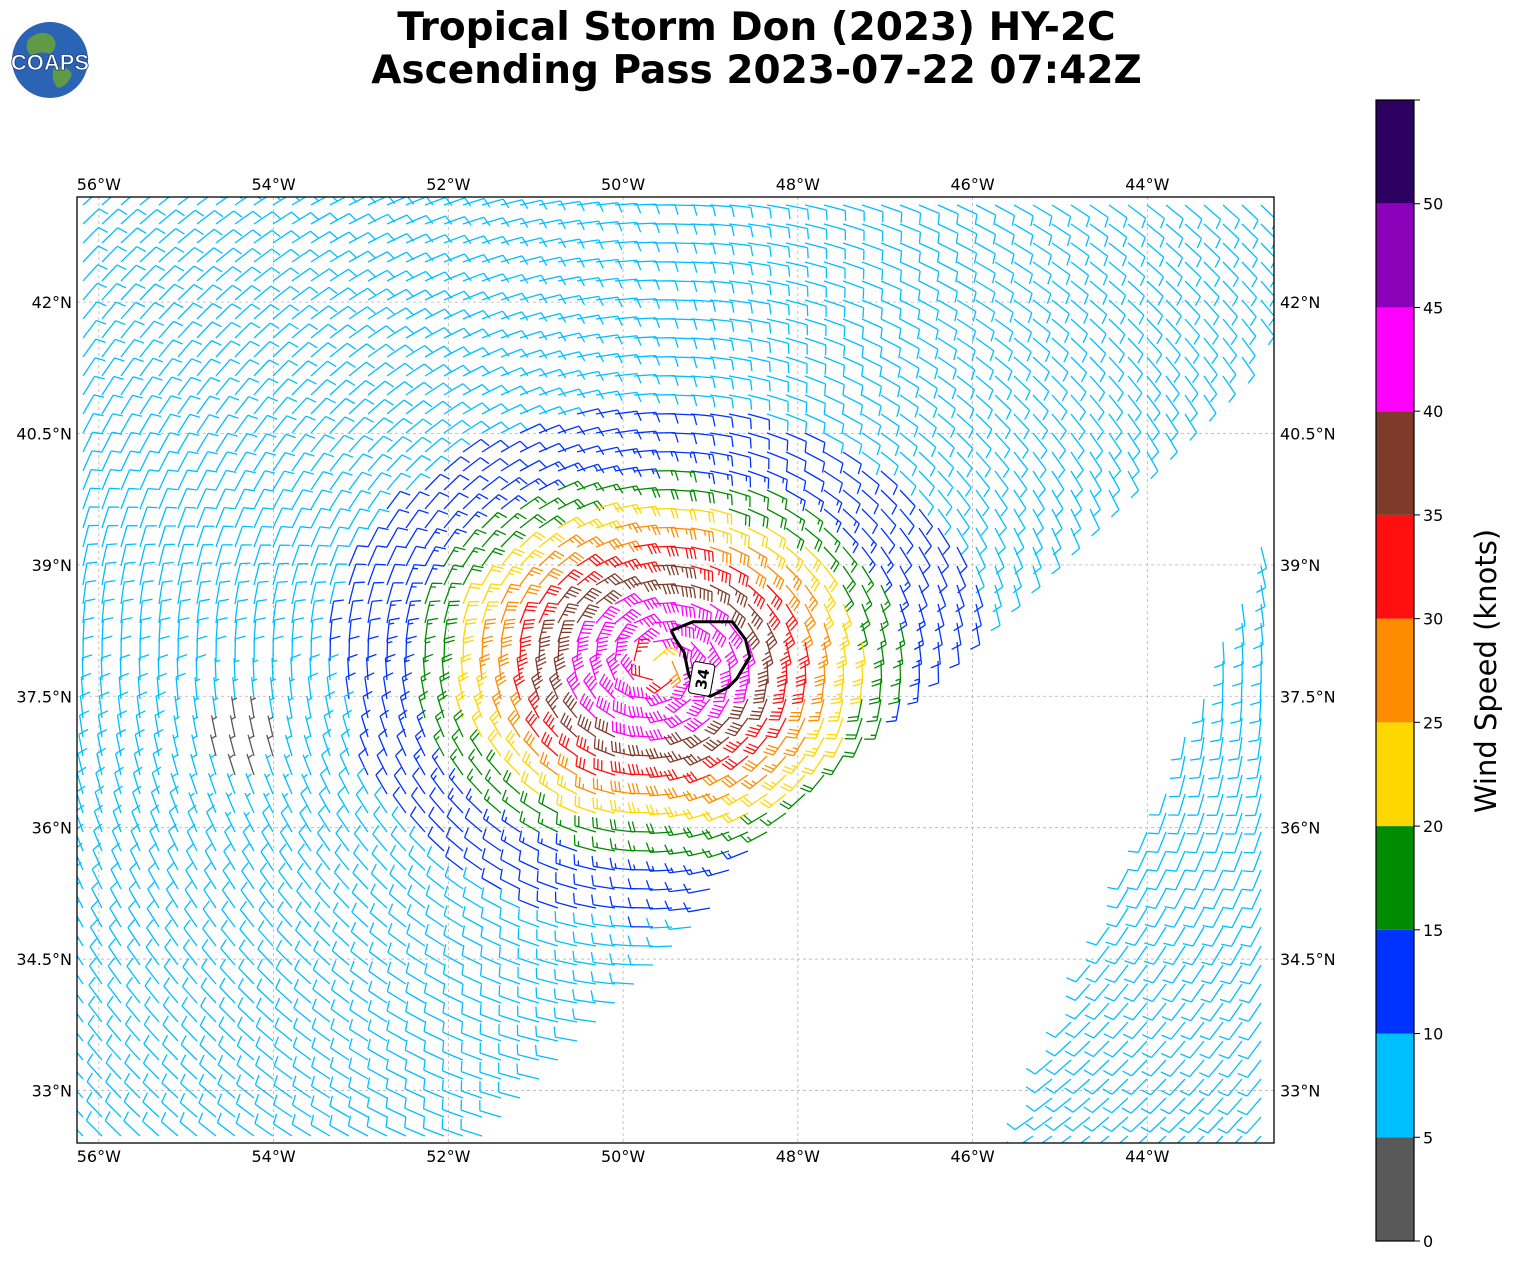  What do you see at coordinates (1147, 1156) in the screenshot?
I see `lon-tick-label-bottom: 44°W` at bounding box center [1147, 1156].